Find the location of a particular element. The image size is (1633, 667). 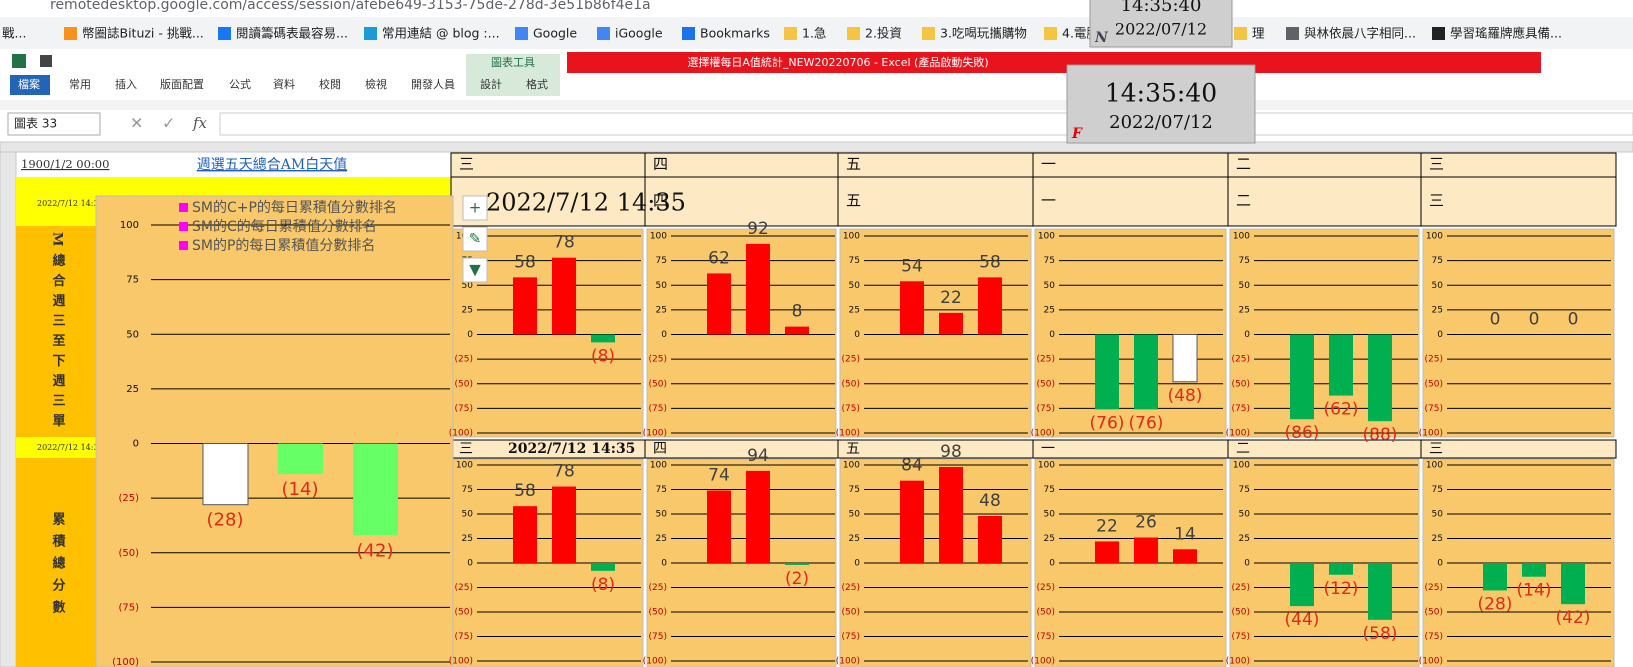

qa-excel-icon is located at coordinates (19, 61).